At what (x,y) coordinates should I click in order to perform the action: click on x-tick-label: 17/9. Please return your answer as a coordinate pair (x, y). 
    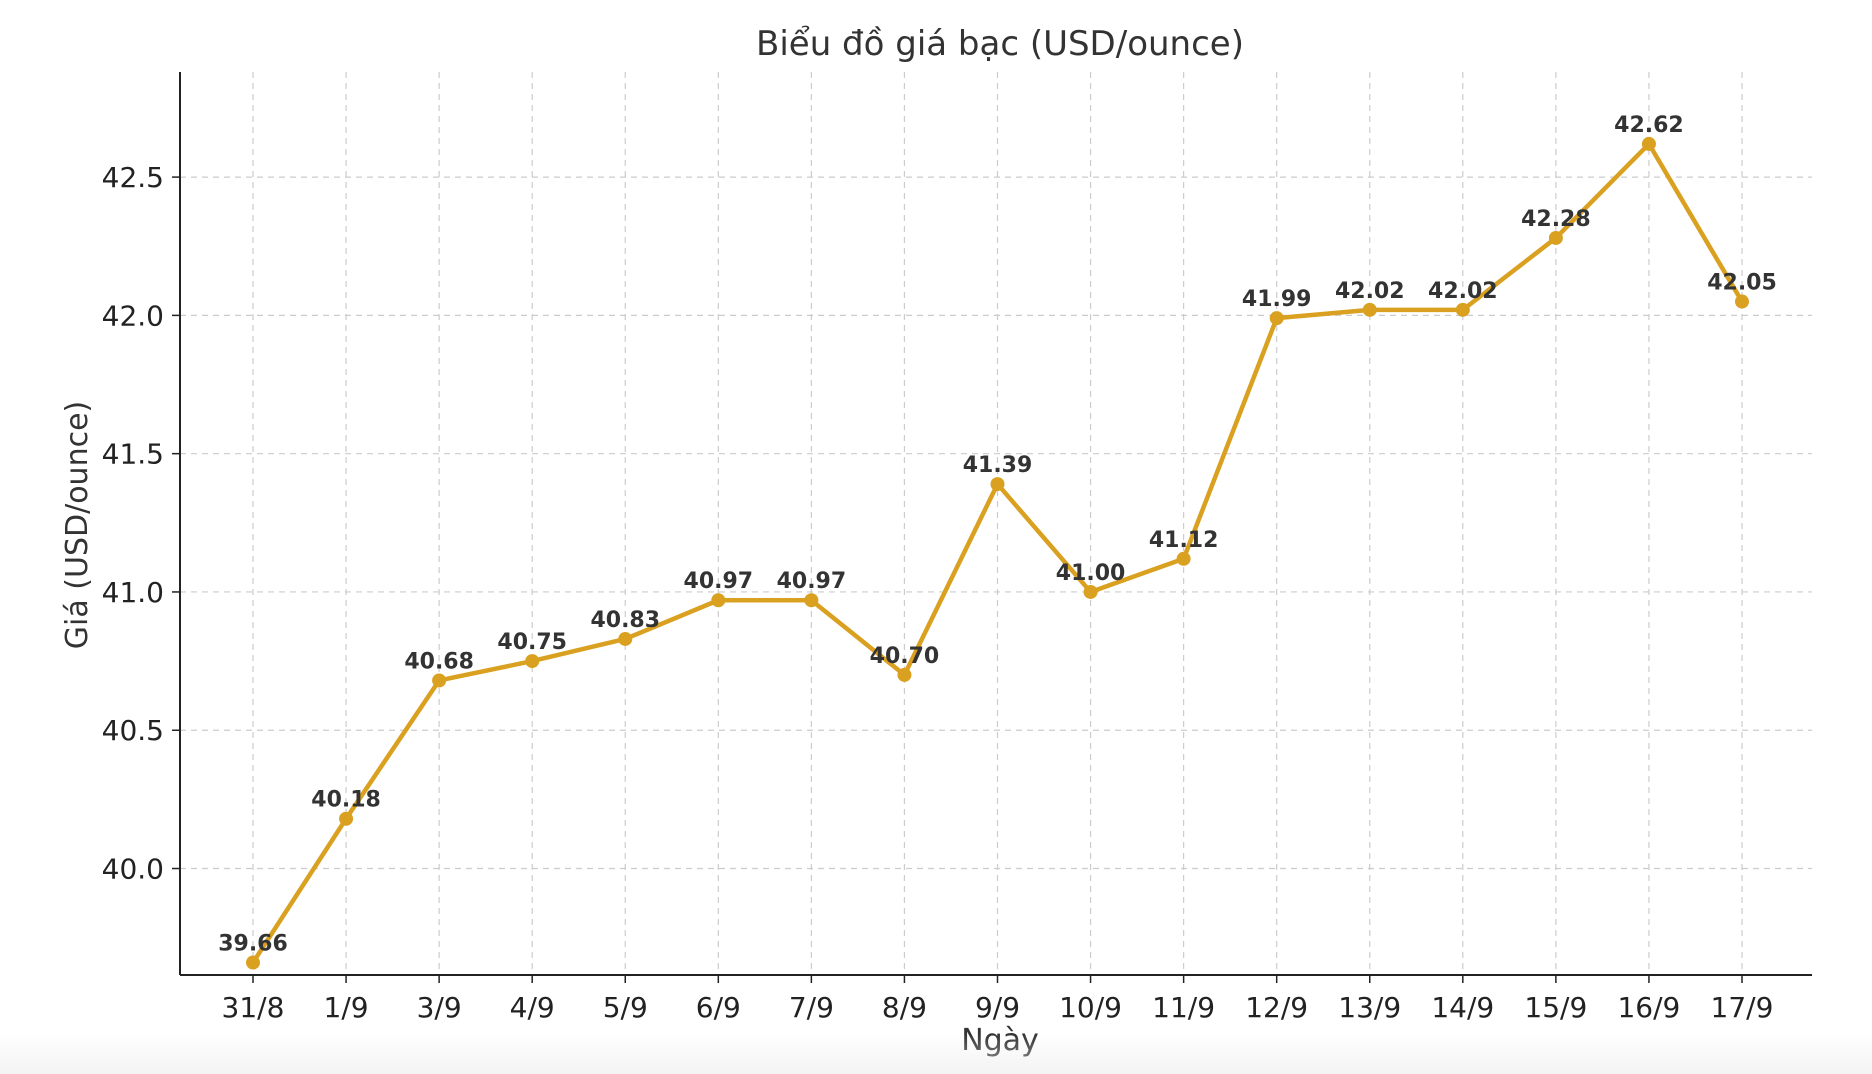
    Looking at the image, I should click on (1742, 1007).